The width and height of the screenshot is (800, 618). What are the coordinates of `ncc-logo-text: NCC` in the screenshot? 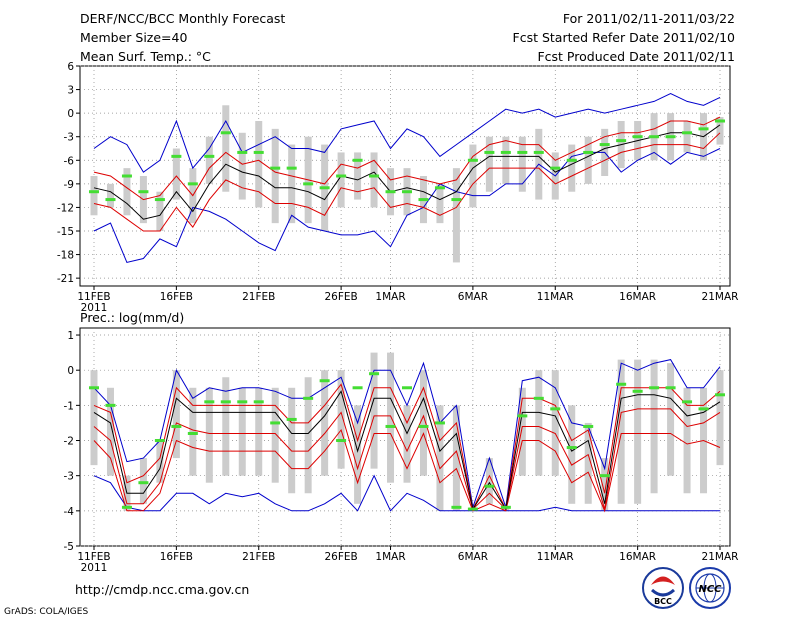 It's located at (710, 589).